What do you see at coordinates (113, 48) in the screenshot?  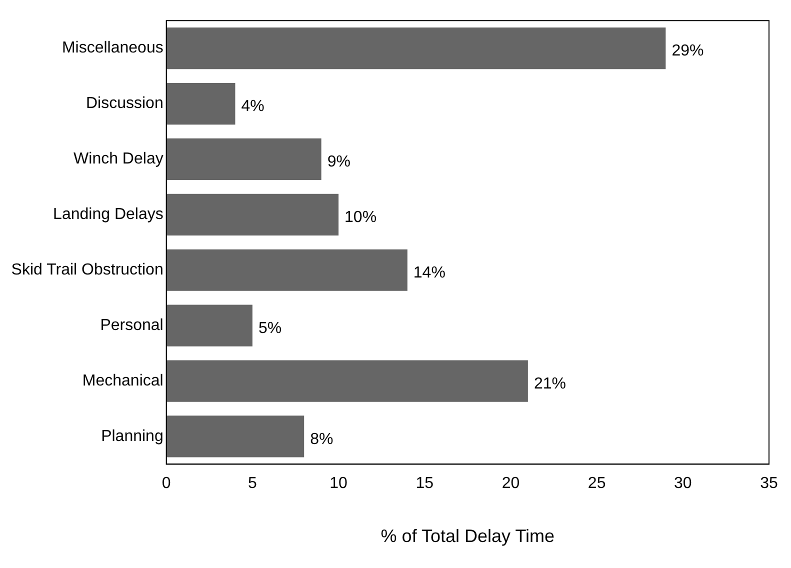 I see `y-tick-label: Miscellaneous` at bounding box center [113, 48].